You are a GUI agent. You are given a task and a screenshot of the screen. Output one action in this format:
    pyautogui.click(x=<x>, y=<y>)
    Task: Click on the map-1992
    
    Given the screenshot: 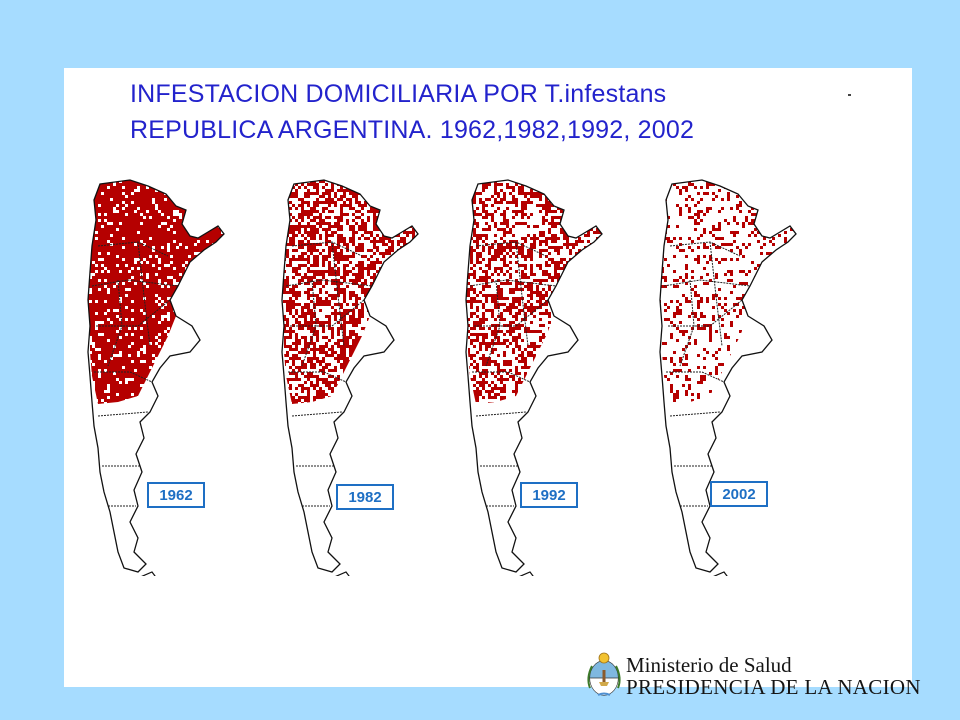 What is the action you would take?
    pyautogui.click(x=541, y=376)
    